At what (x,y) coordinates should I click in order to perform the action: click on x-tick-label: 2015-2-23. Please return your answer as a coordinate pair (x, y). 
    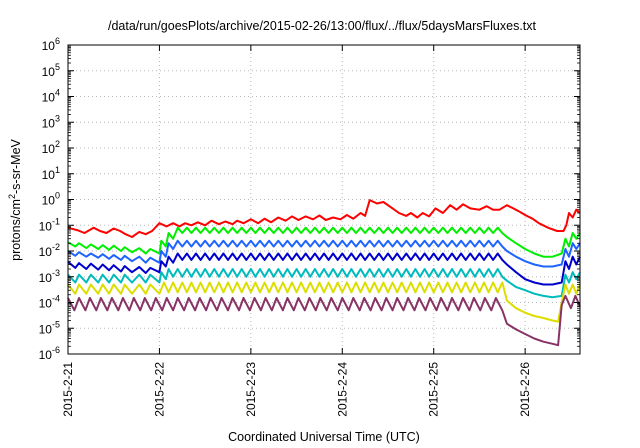
    Looking at the image, I should click on (251, 389).